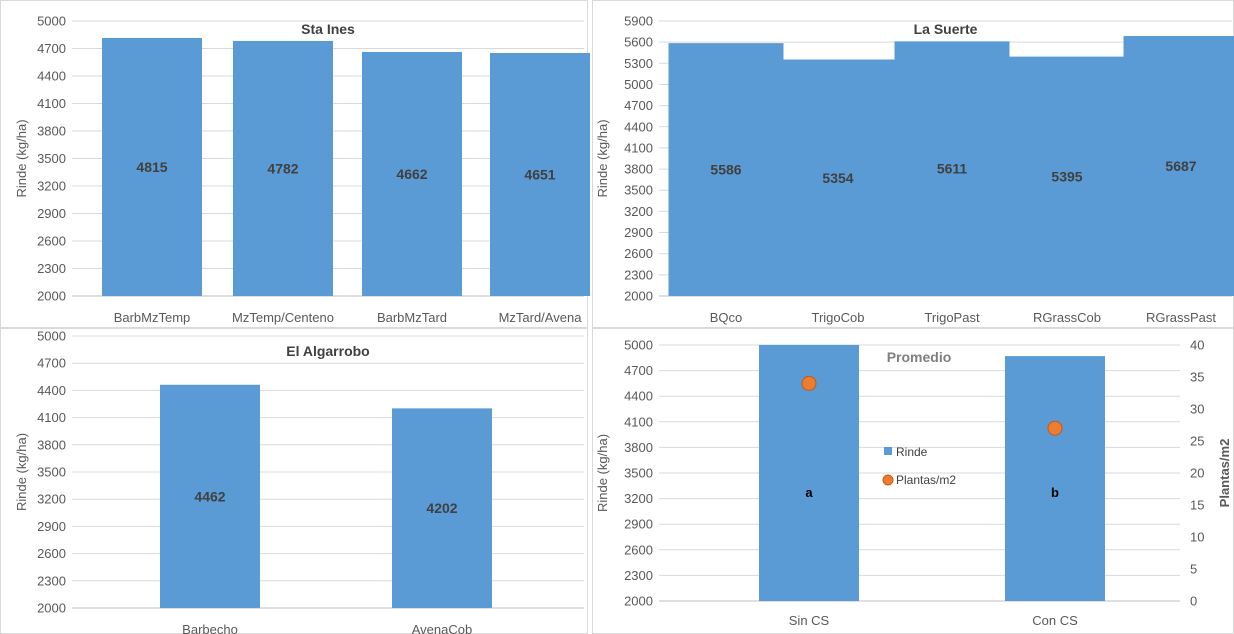 The image size is (1234, 634). I want to click on data-label: 5354, so click(837, 178).